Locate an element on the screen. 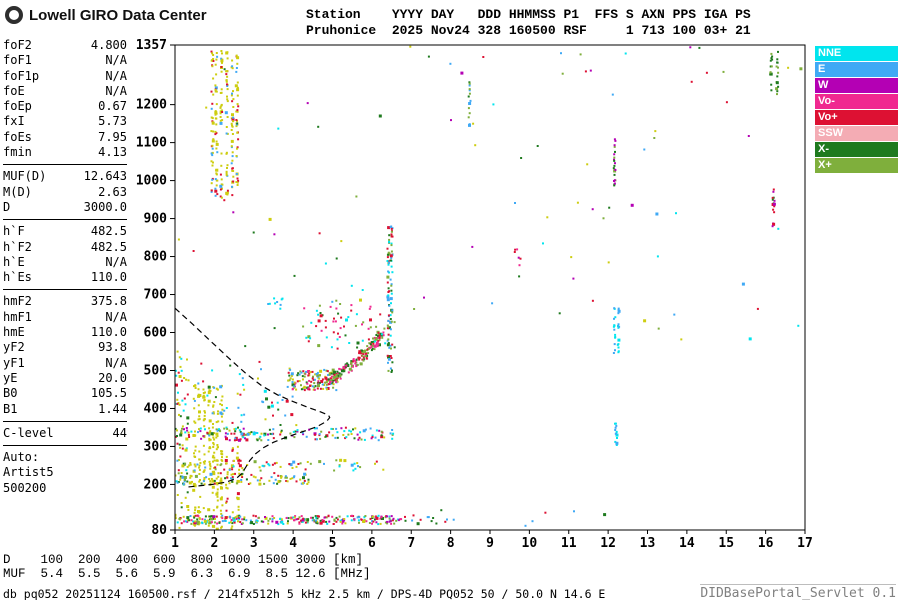 This screenshot has width=900, height=600. x-tick-label: 16 is located at coordinates (766, 543).